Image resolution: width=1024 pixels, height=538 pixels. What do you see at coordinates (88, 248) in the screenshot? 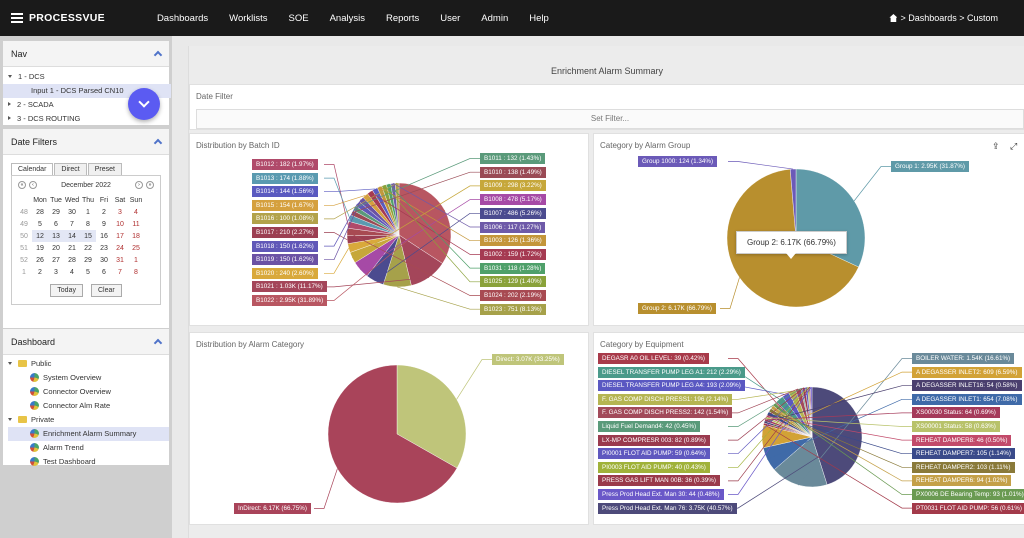
I see `calendar-day: 22` at bounding box center [88, 248].